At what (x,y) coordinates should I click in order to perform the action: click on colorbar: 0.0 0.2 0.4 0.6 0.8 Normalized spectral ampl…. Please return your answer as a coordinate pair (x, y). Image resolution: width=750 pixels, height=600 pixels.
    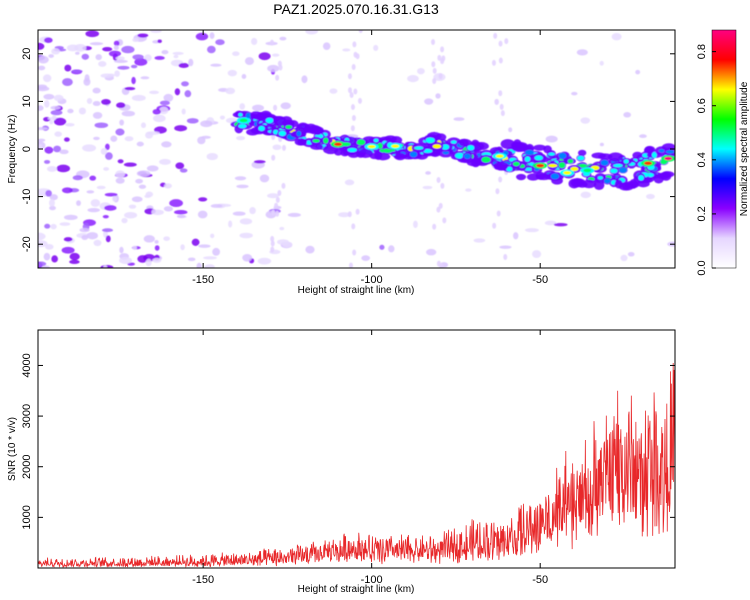
    Looking at the image, I should click on (723, 152).